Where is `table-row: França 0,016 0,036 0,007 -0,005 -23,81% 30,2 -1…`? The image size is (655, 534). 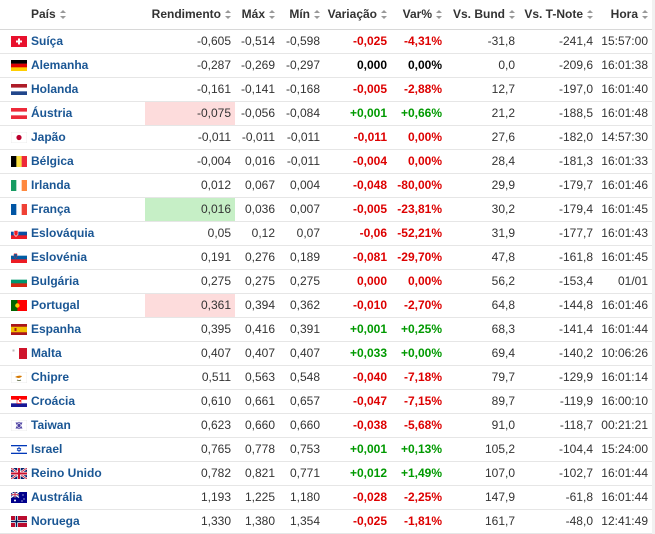
table-row: França 0,016 0,036 0,007 -0,005 -23,81% 30,2 -1… is located at coordinates (326, 209).